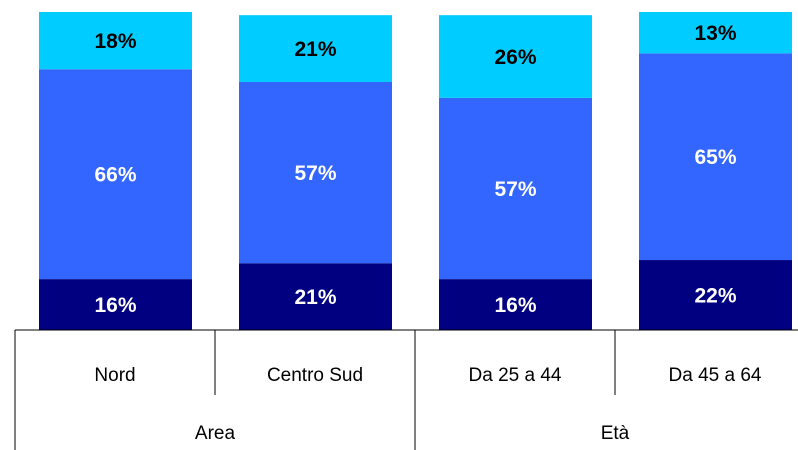  I want to click on group-label: Area, so click(215, 433).